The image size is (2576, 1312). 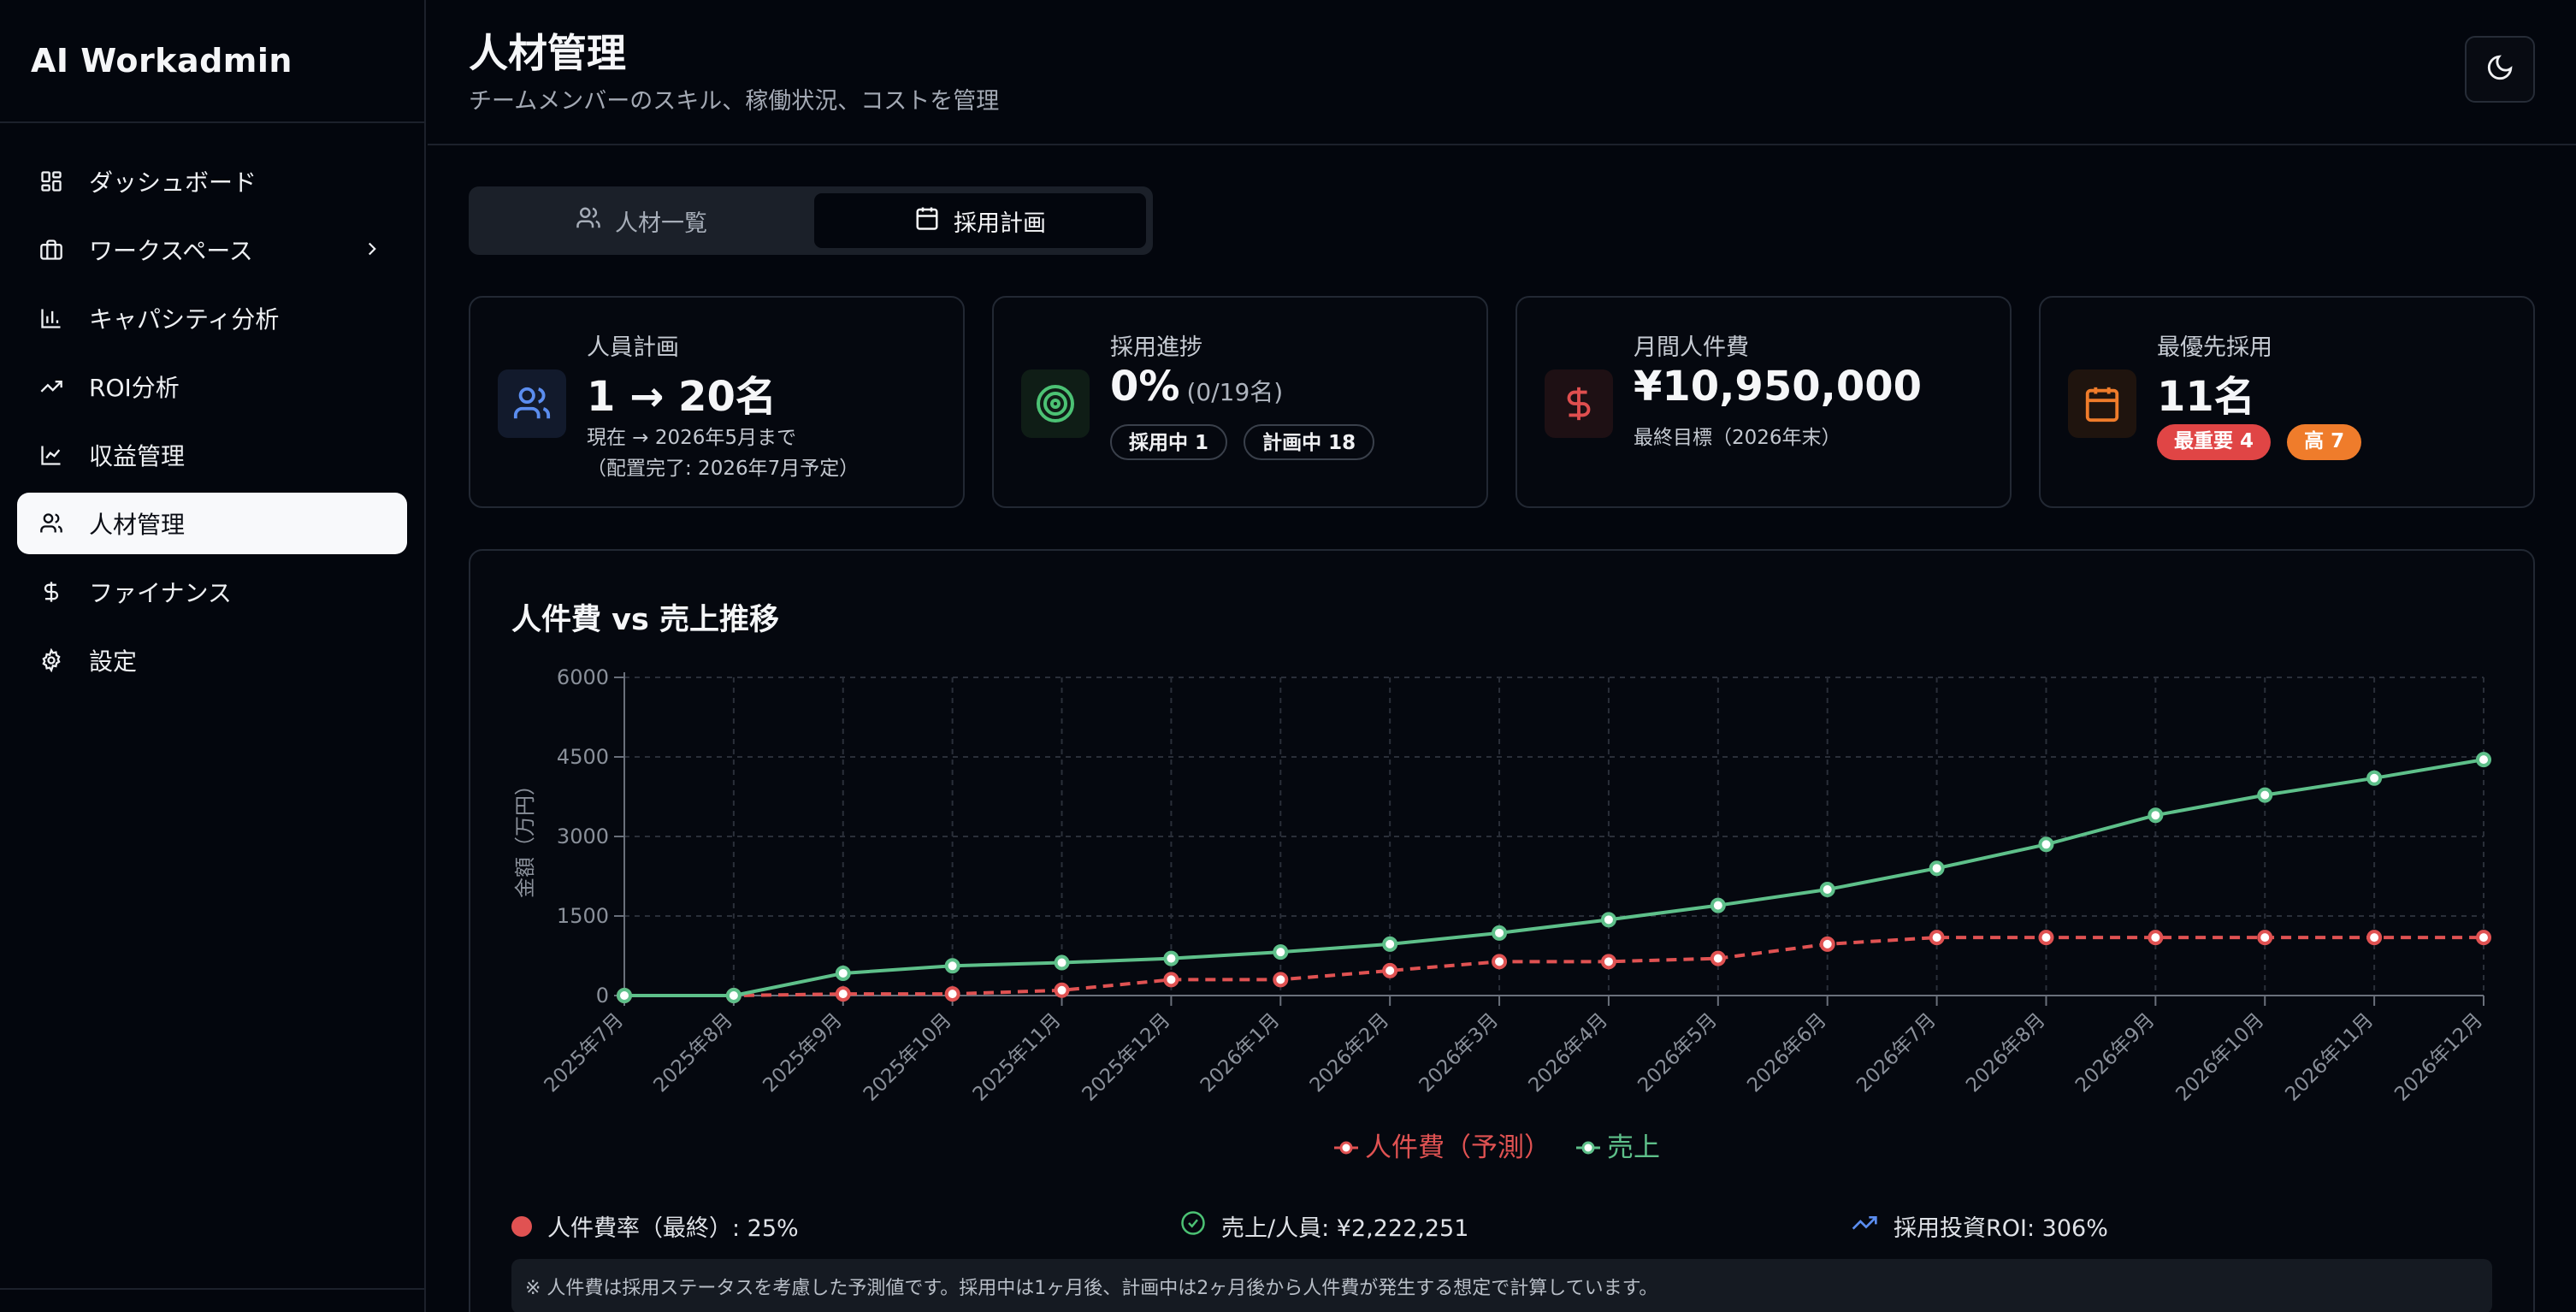 What do you see at coordinates (1156, 347) in the screenshot?
I see `card-label: 採用進捗` at bounding box center [1156, 347].